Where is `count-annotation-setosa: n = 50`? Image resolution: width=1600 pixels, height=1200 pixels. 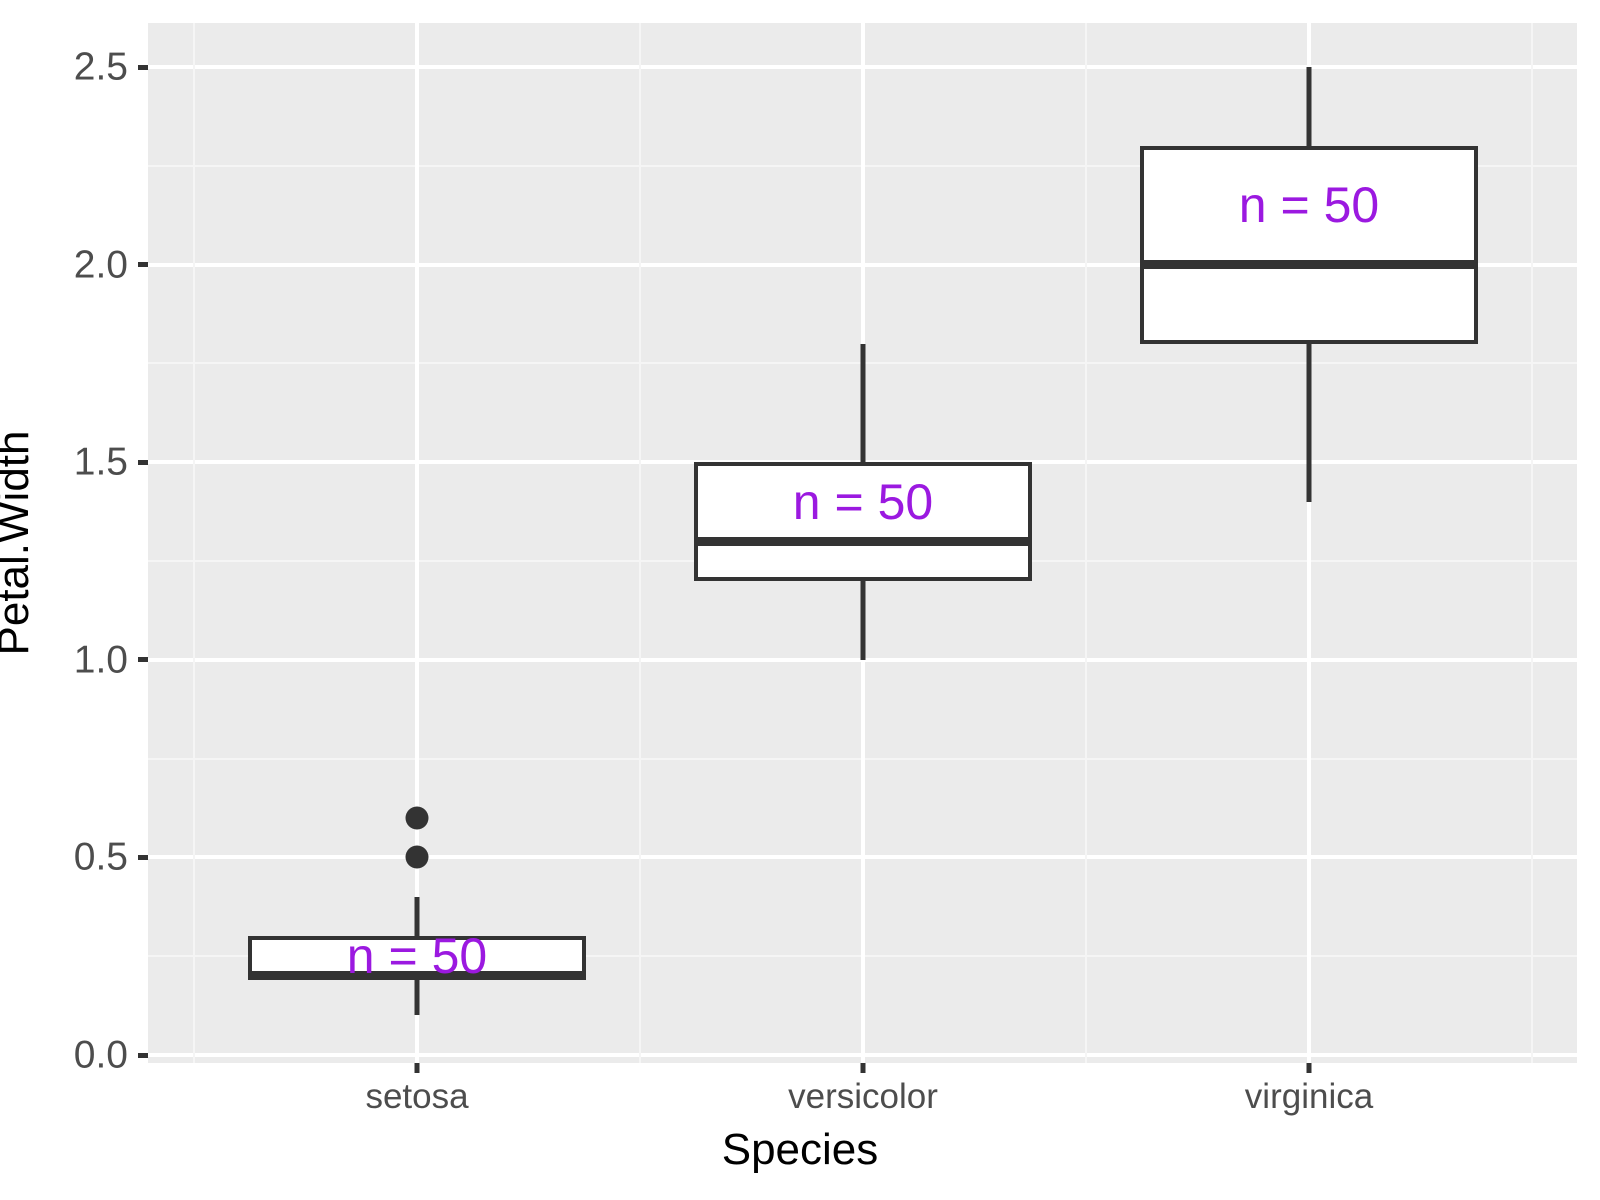
count-annotation-setosa: n = 50 is located at coordinates (417, 956).